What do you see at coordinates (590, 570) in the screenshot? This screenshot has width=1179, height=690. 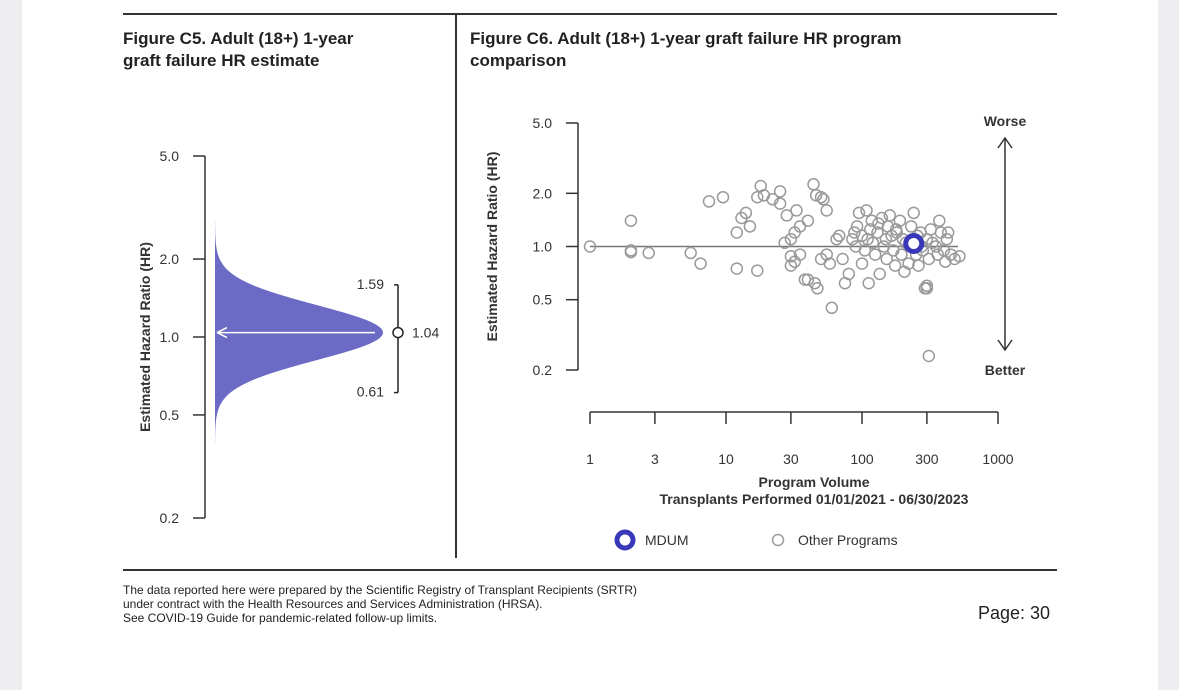 I see `bottom-rule` at bounding box center [590, 570].